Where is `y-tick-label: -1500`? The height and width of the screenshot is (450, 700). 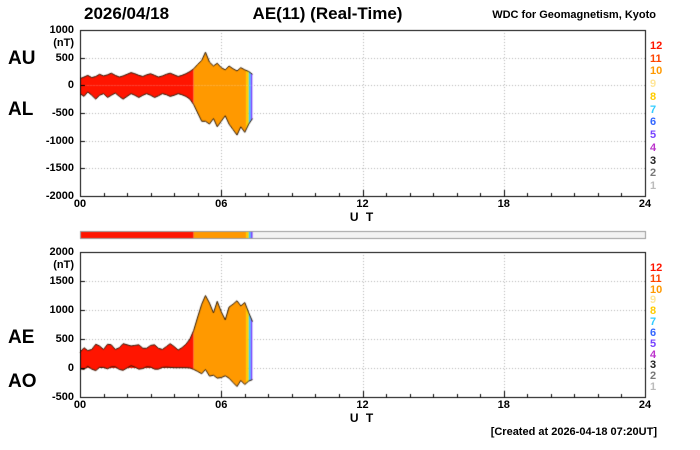
y-tick-label: -1500 is located at coordinates (59, 168).